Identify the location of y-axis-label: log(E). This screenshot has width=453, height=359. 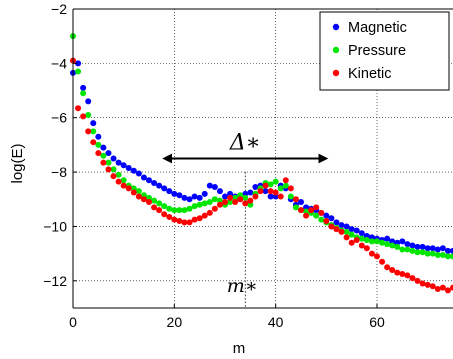
(17, 163).